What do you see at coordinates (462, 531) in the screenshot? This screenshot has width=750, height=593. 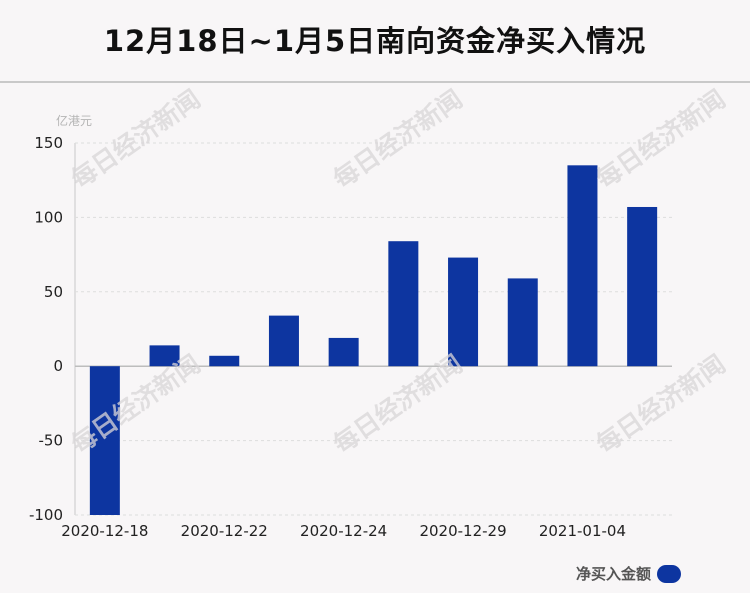 I see `x-tick-label: 2020-12-29` at bounding box center [462, 531].